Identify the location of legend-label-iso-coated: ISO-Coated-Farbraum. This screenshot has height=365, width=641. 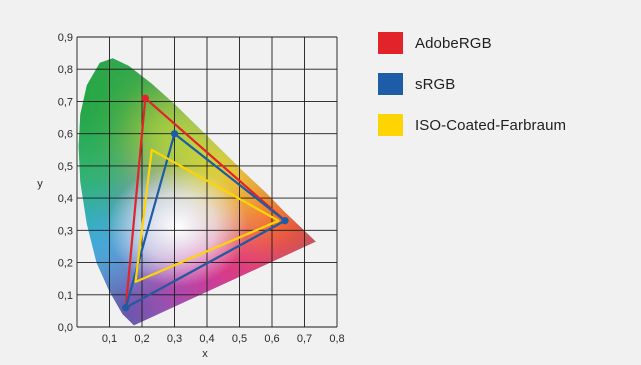
(491, 125).